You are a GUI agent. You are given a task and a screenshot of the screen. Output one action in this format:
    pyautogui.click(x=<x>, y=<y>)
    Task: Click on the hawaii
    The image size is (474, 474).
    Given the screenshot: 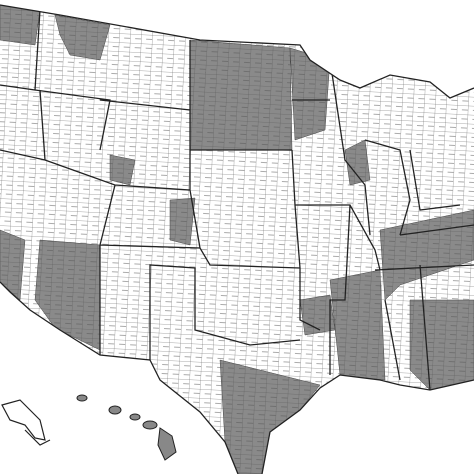 What is the action you would take?
    pyautogui.click(x=126, y=427)
    